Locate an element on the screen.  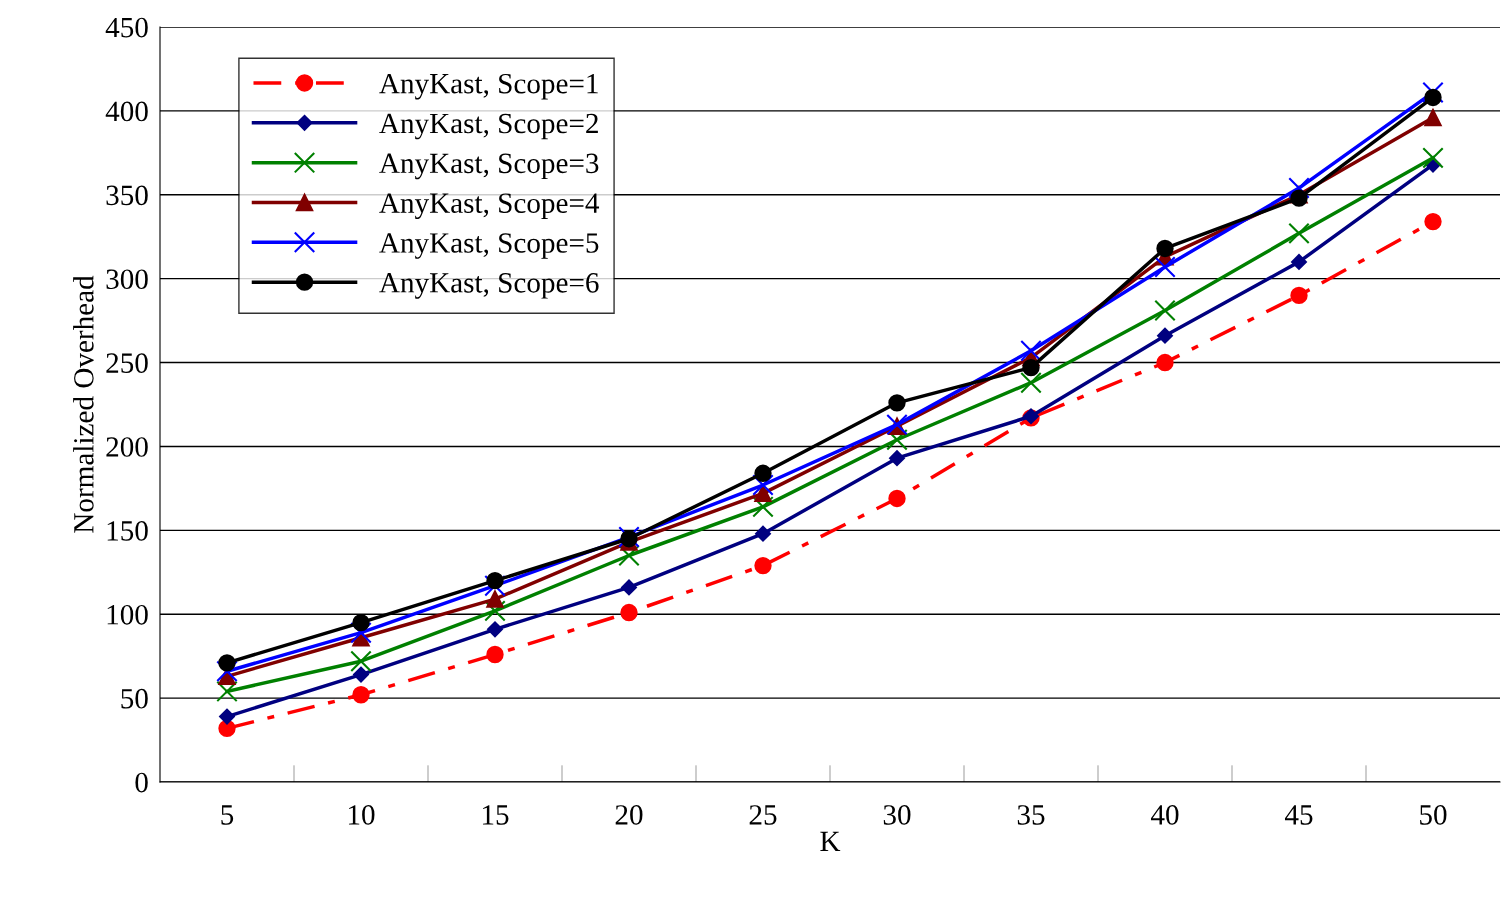
legend-label: AnyKast, Scope=1 is located at coordinates (488, 86).